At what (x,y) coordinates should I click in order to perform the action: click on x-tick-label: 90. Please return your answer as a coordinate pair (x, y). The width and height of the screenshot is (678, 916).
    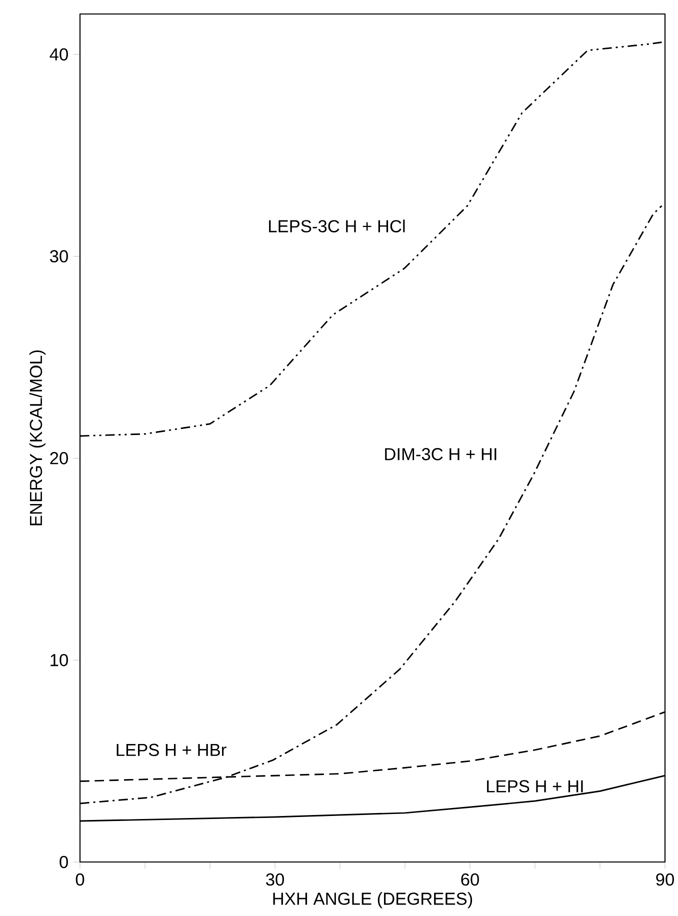
    Looking at the image, I should click on (665, 879).